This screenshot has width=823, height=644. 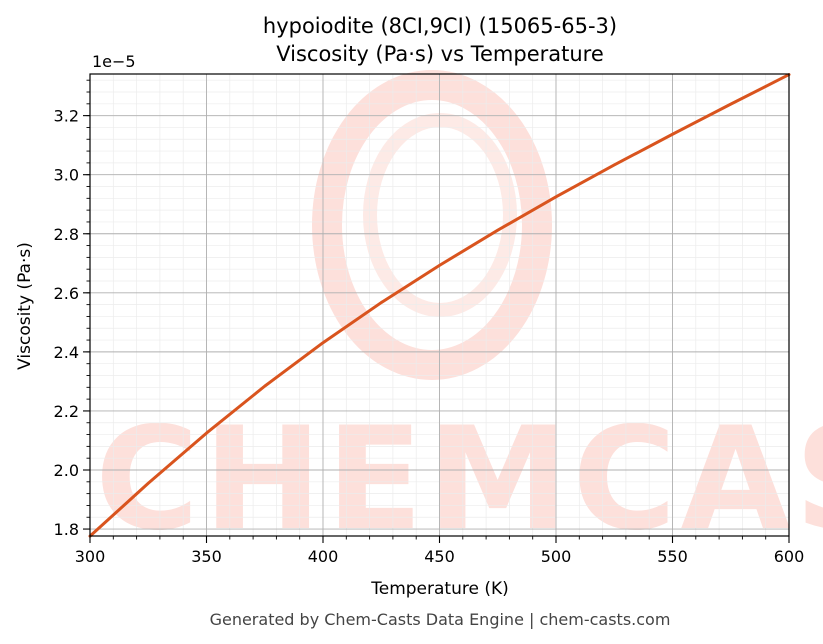 I want to click on y-tick-label: 2.4, so click(x=66, y=352).